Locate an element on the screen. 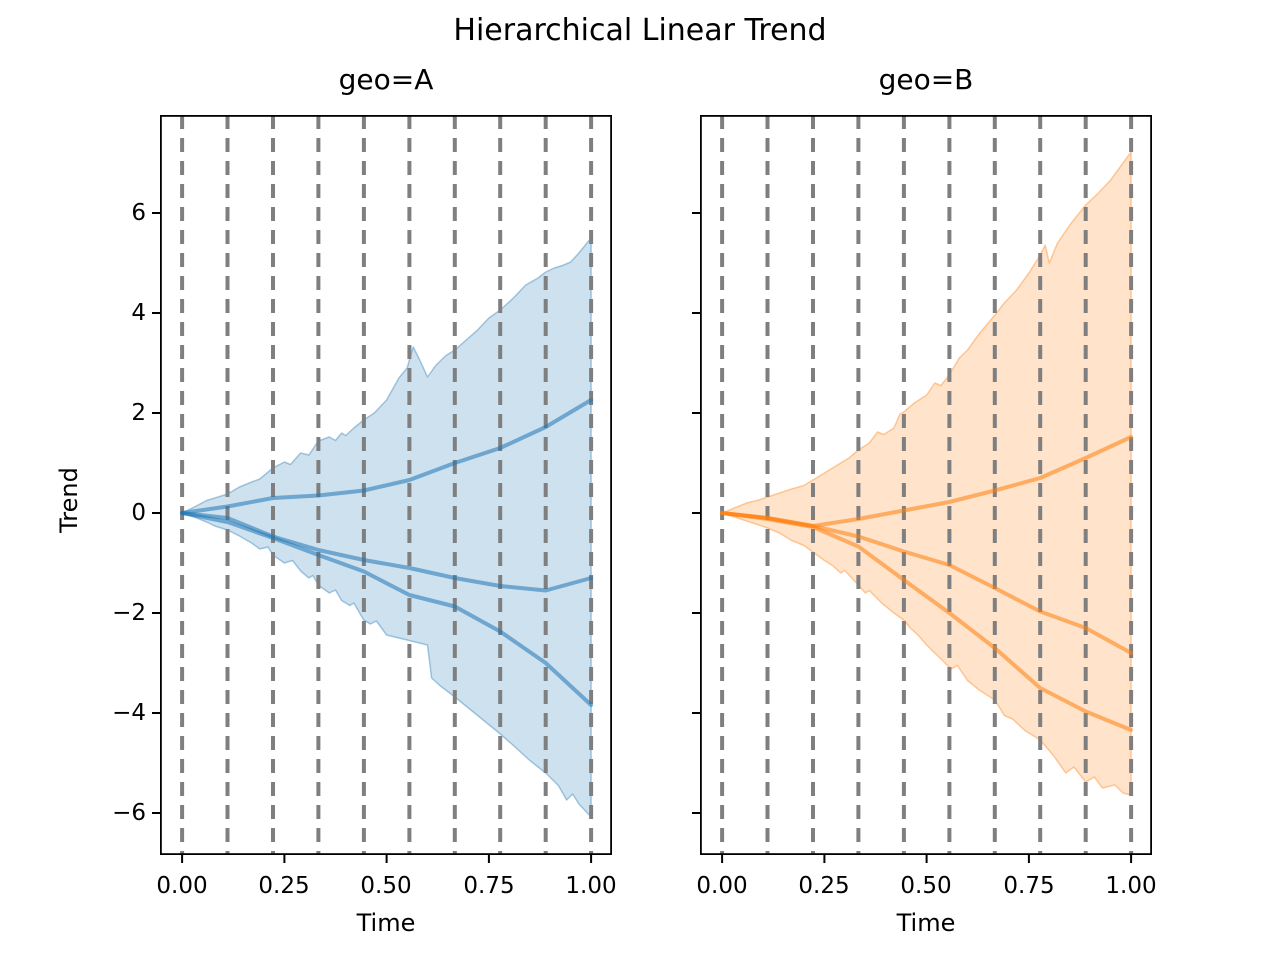  figure-title: Hierarchical Linear Trend is located at coordinates (640, 30).